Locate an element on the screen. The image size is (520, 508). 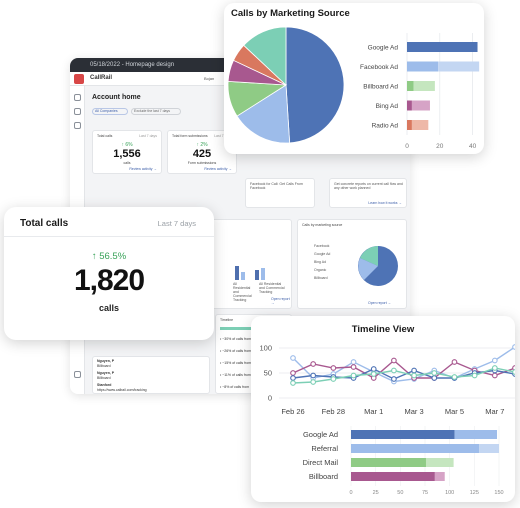
panel-title: Timeline is located at coordinates (227, 320).